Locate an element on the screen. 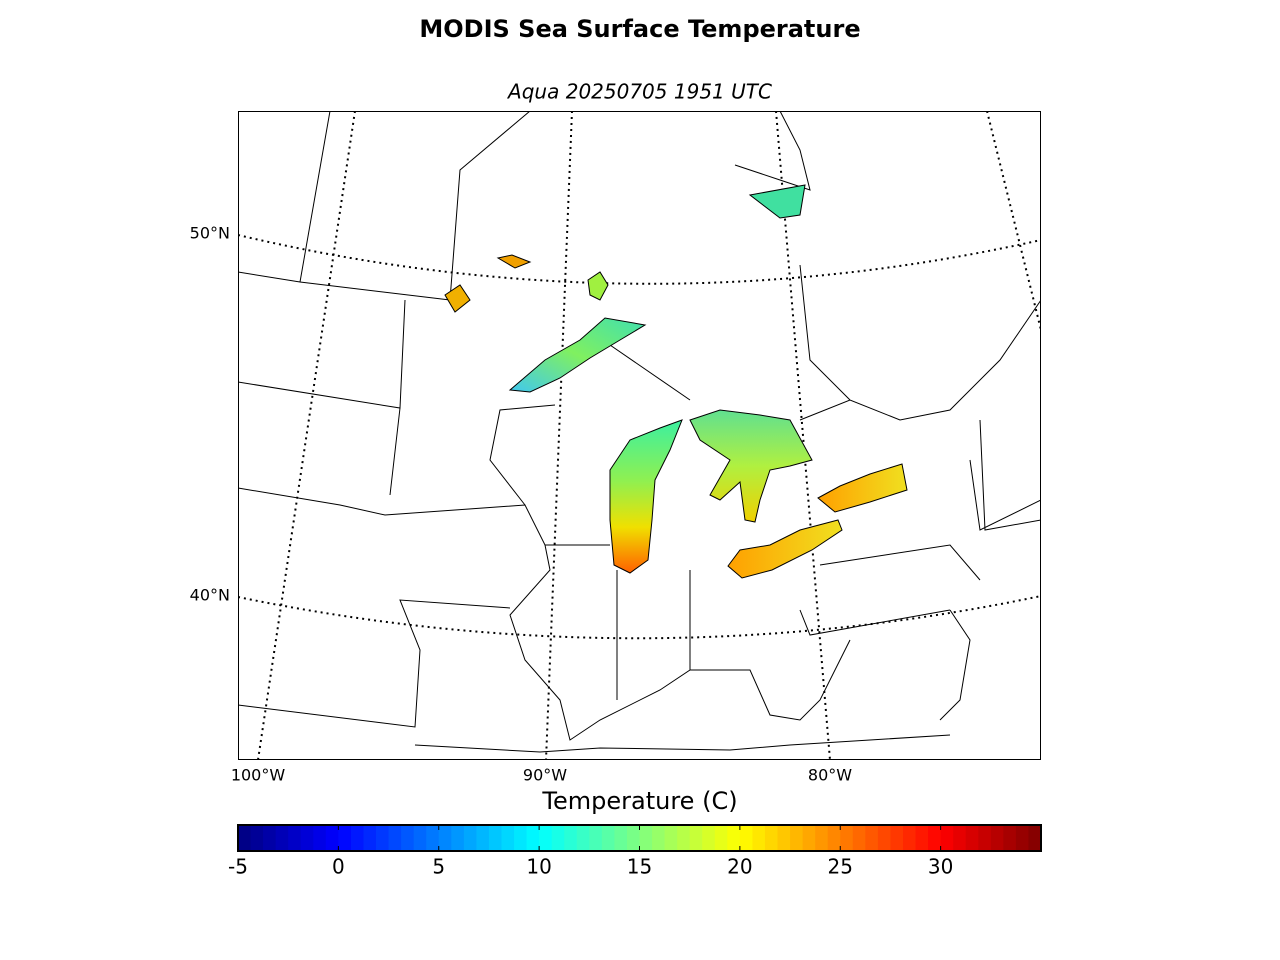  colorbar: -5 0 5 10 15 20 25 30 is located at coordinates (635, 851).